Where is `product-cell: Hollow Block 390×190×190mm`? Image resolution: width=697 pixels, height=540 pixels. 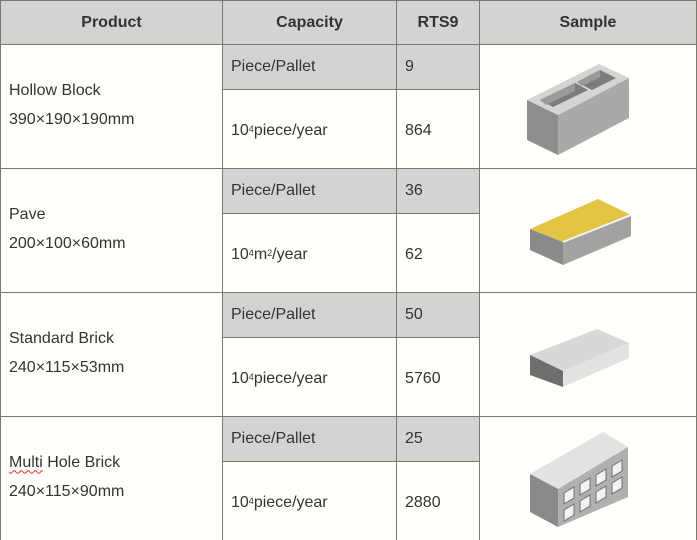
product-cell: Hollow Block 390×190×190mm is located at coordinates (111, 106).